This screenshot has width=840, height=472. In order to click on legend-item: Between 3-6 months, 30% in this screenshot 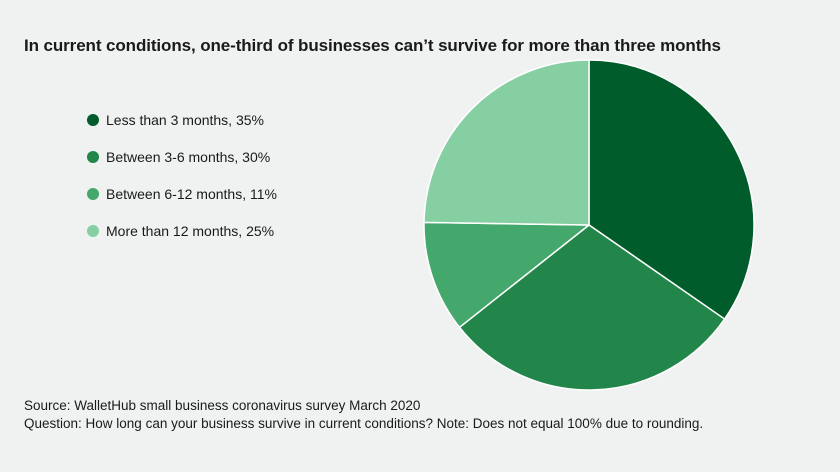, I will do `click(182, 157)`.